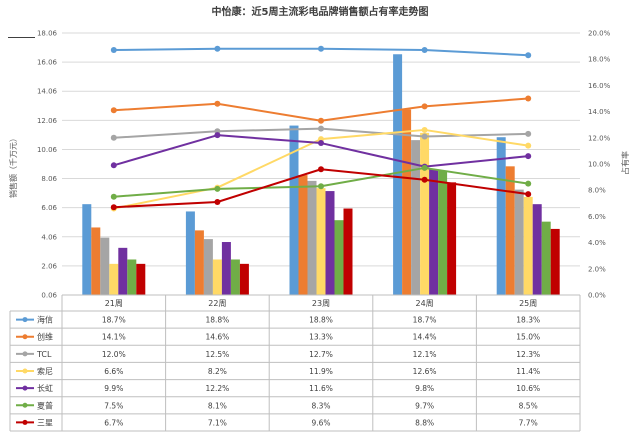 Image resolution: width=640 pixels, height=435 pixels. Describe the element at coordinates (45, 405) in the screenshot. I see `legend-label-series-5: 夏普` at that location.